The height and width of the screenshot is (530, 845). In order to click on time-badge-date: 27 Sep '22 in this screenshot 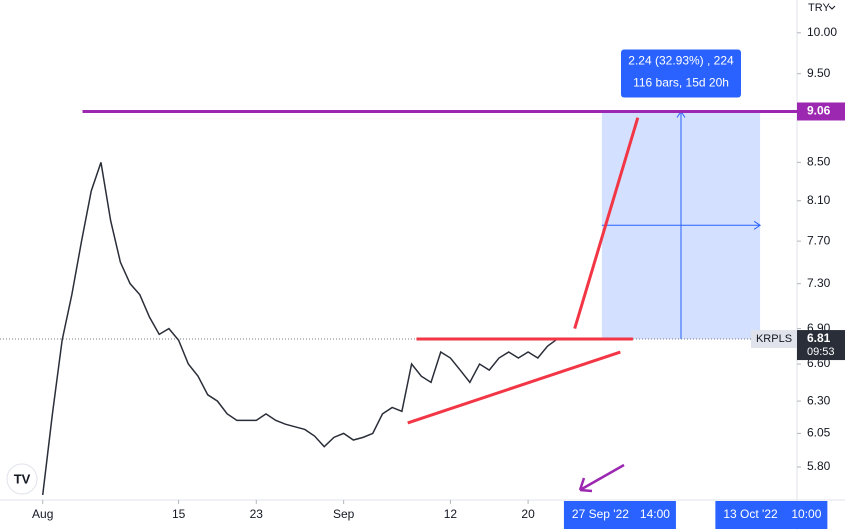, I will do `click(600, 514)`.